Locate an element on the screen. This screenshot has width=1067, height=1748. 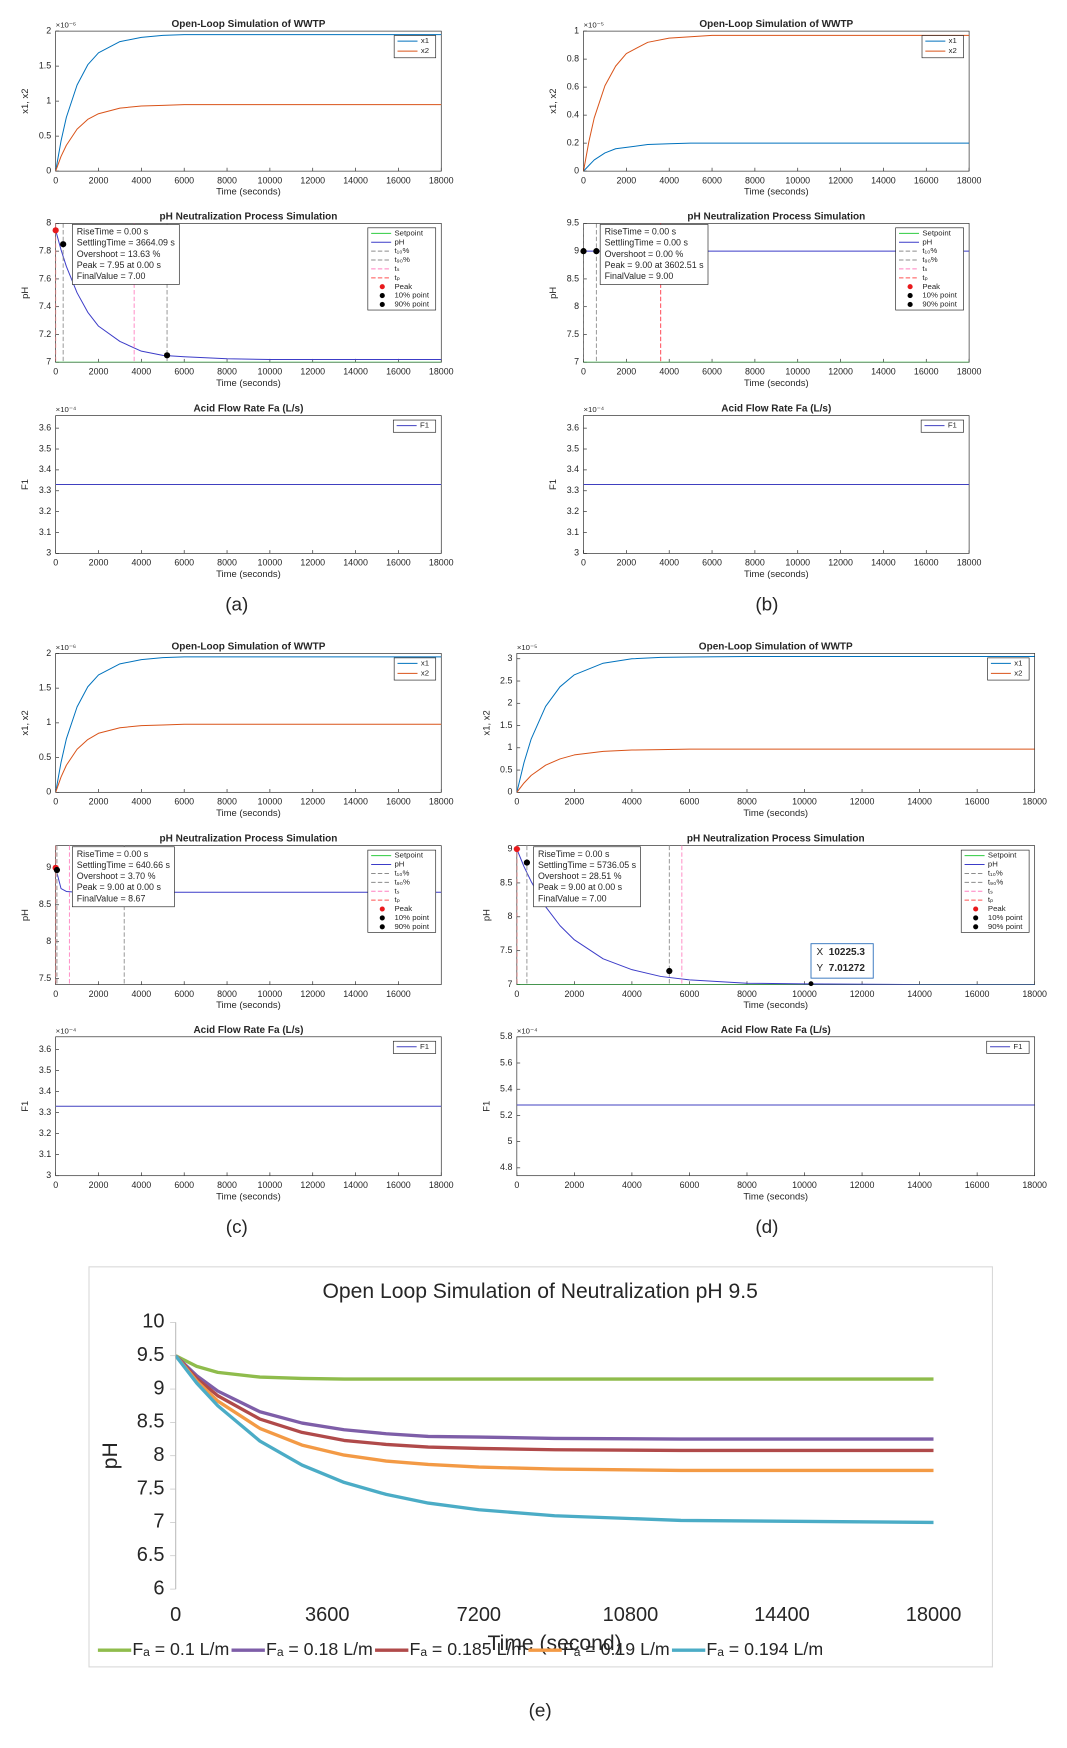
annotation-box is located at coordinates (125, 254).